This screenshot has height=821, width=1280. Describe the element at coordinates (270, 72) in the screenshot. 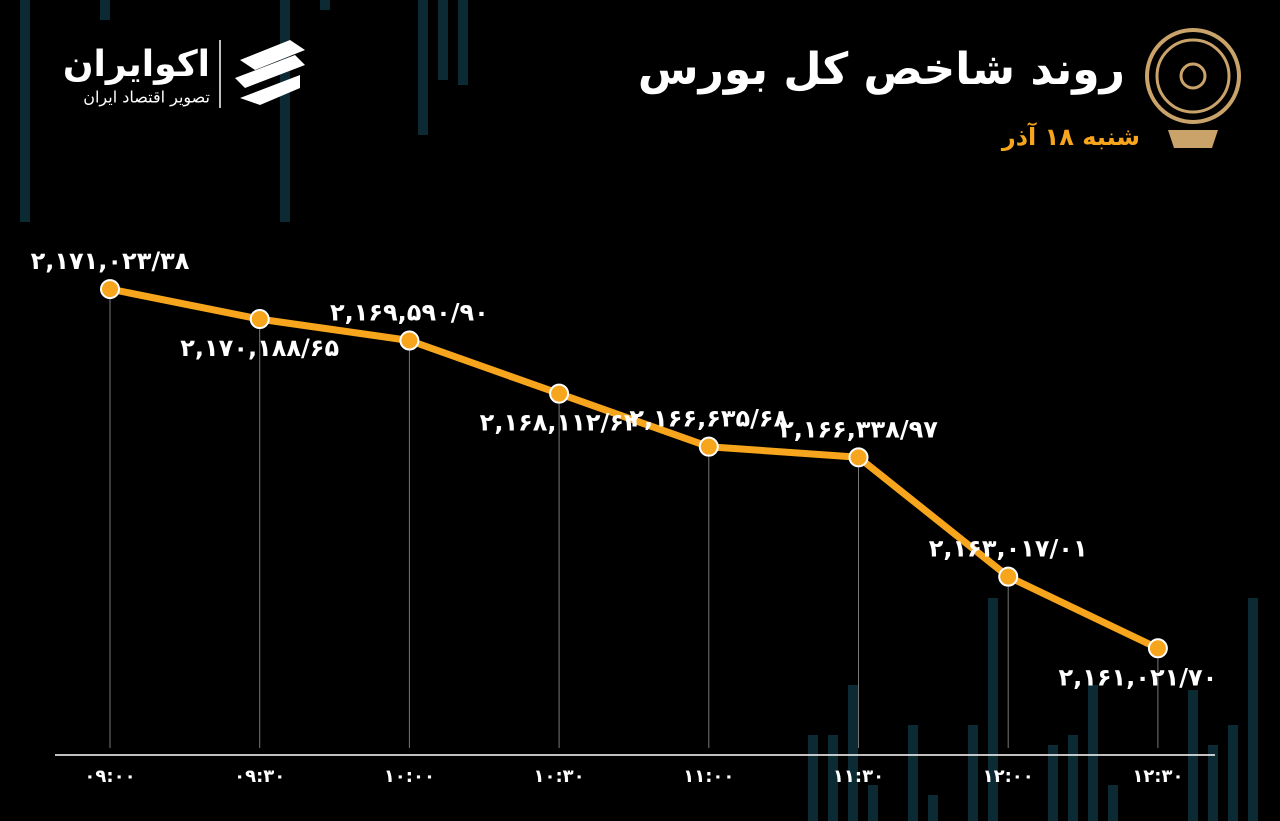

I see `brand-logo` at that location.